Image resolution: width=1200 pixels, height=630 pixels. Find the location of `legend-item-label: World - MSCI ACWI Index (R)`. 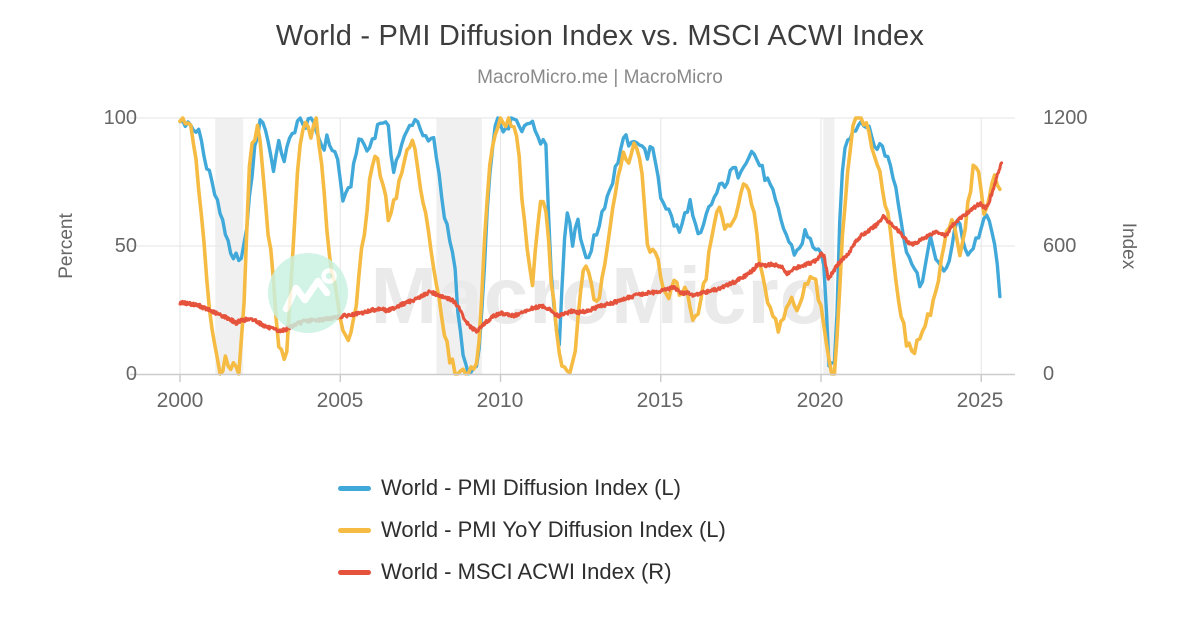

legend-item-label: World - MSCI ACWI Index (R) is located at coordinates (526, 571).